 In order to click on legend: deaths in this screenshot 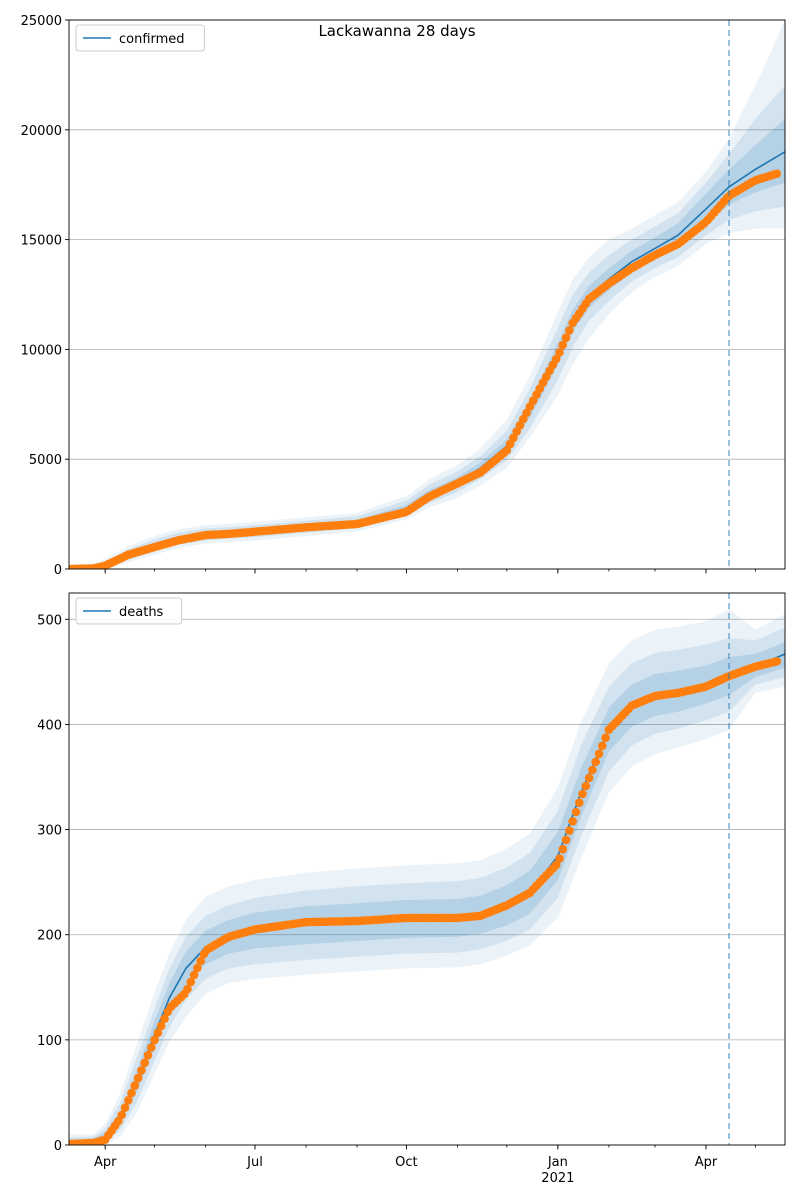, I will do `click(129, 611)`.